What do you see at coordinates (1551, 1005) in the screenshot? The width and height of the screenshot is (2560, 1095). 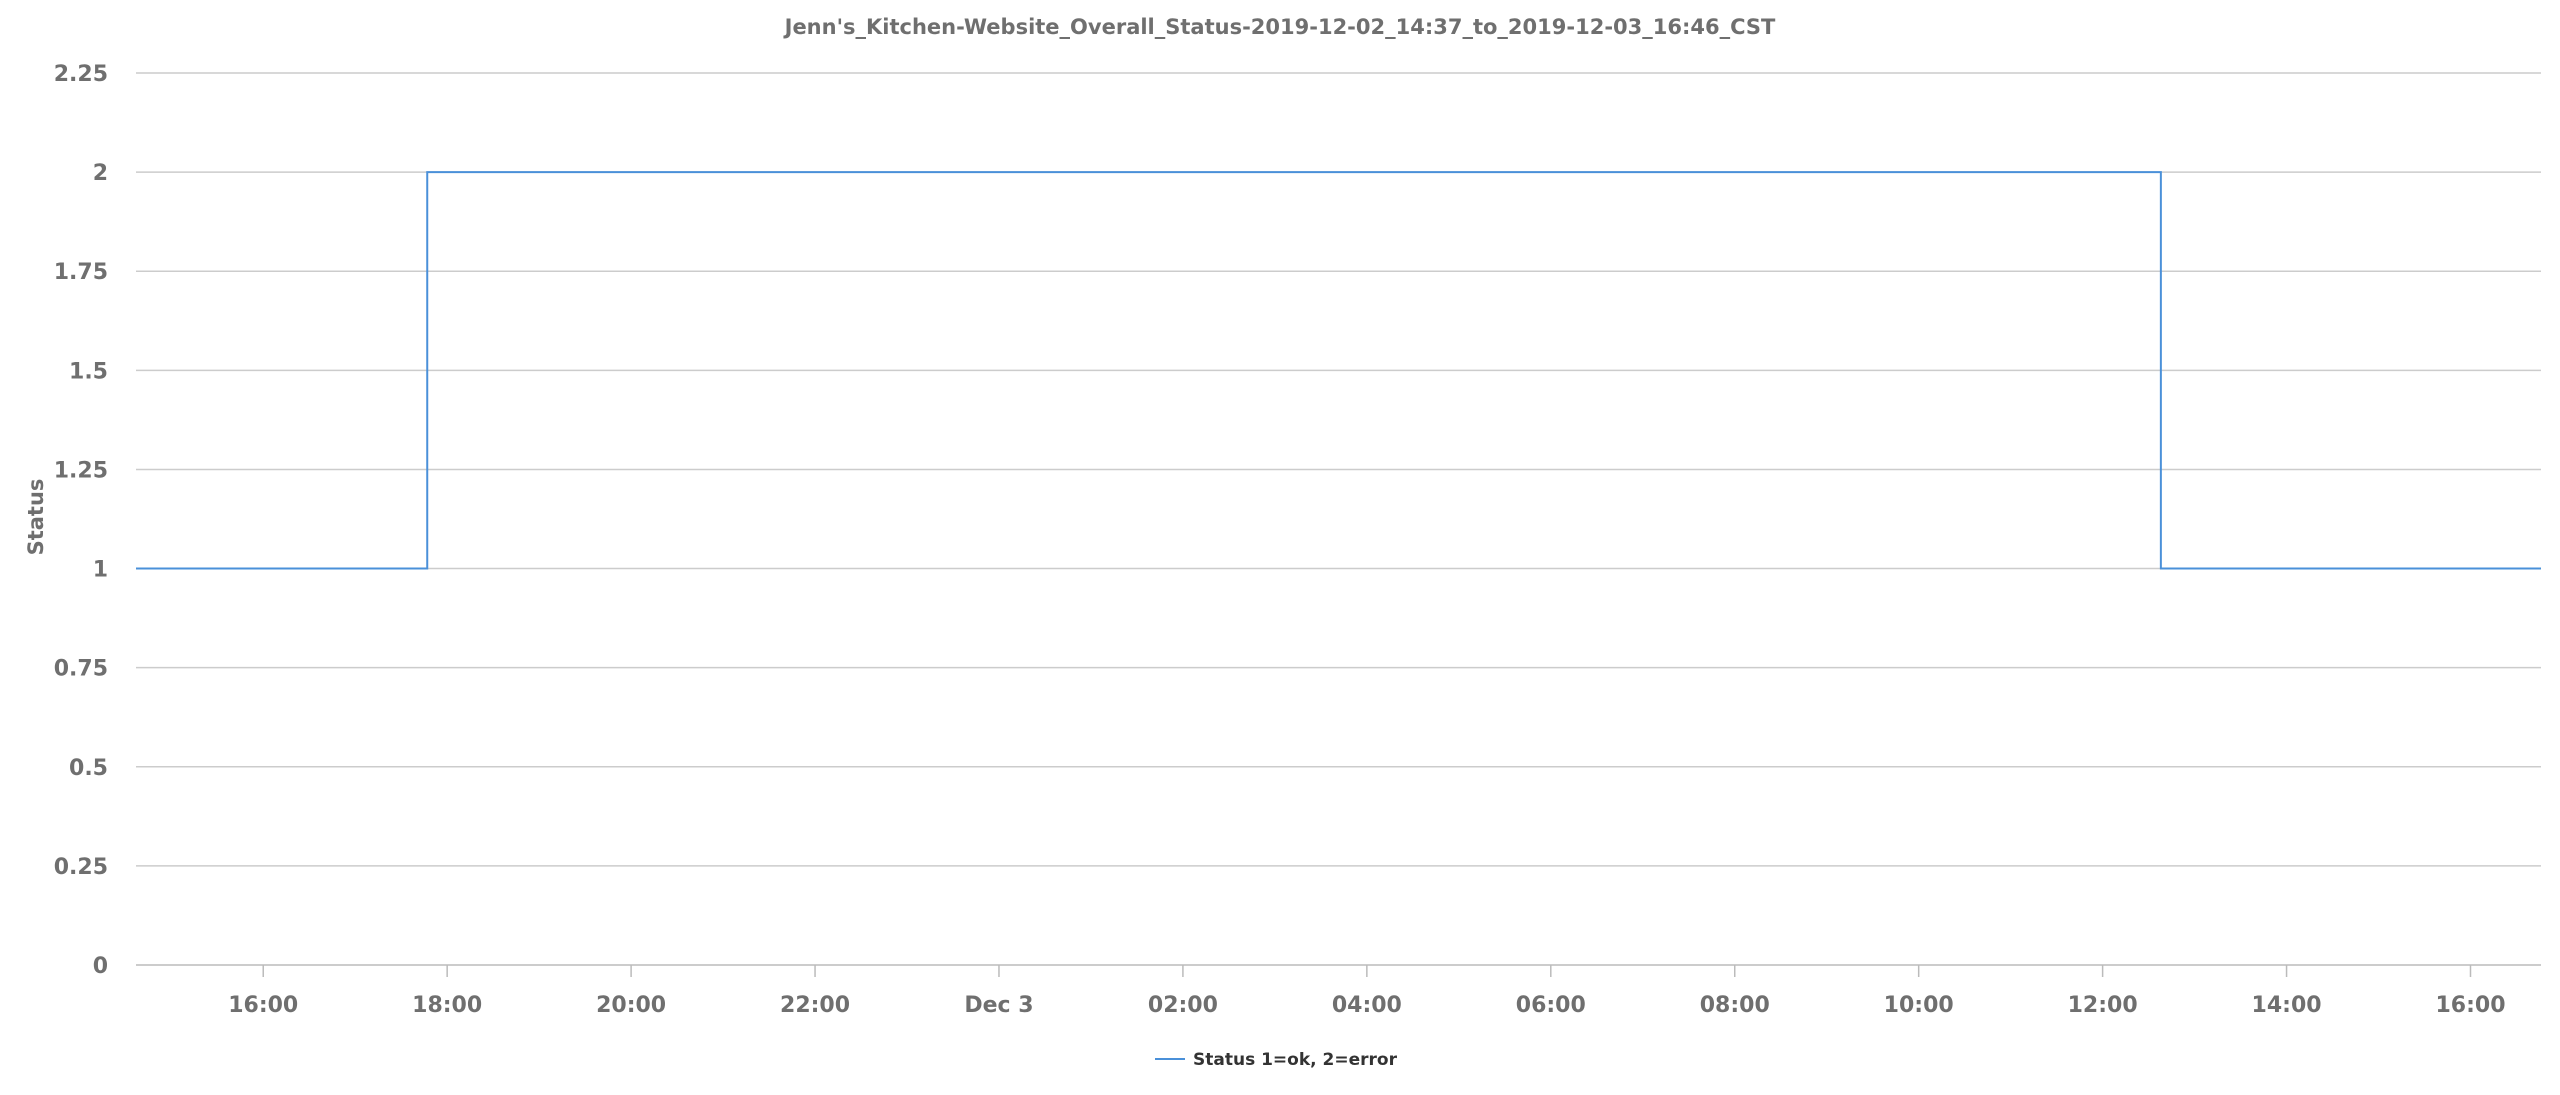 I see `x-tick-label: 06:00` at bounding box center [1551, 1005].